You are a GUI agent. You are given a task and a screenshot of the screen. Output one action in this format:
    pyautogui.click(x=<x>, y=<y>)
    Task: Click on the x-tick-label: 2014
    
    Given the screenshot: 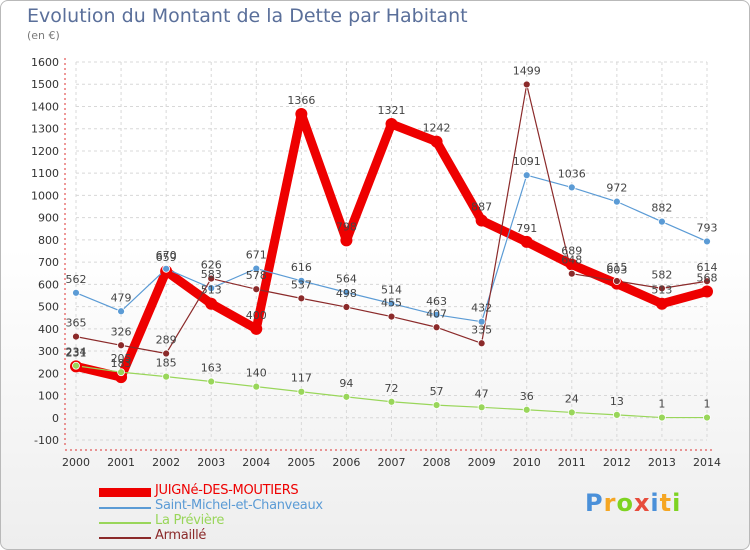 What is the action you would take?
    pyautogui.click(x=707, y=462)
    